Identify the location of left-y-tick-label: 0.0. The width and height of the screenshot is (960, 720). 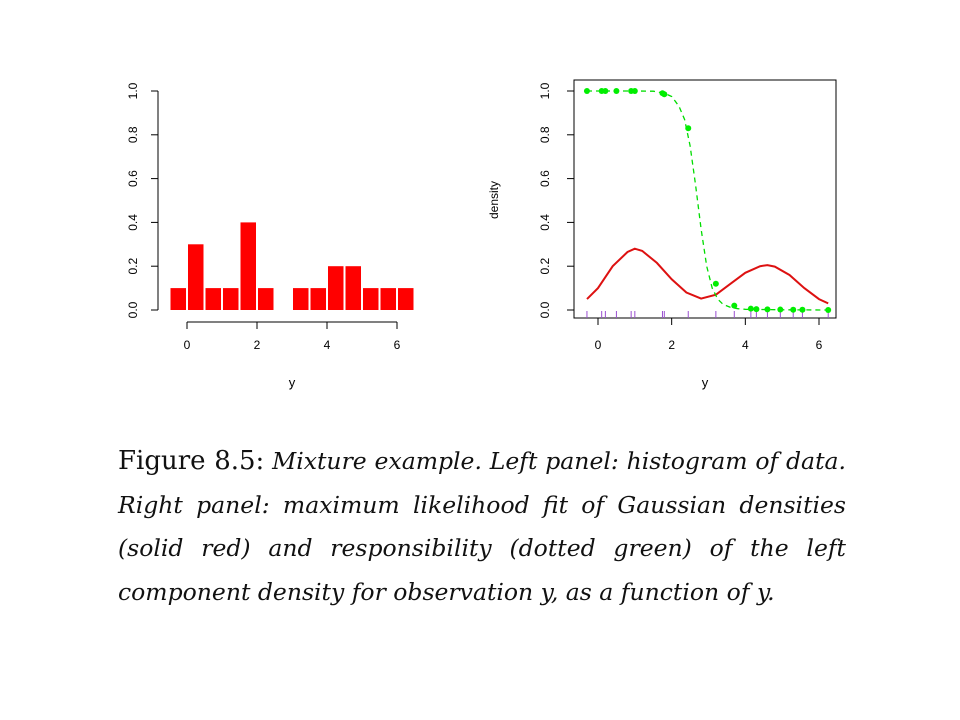
(133, 309).